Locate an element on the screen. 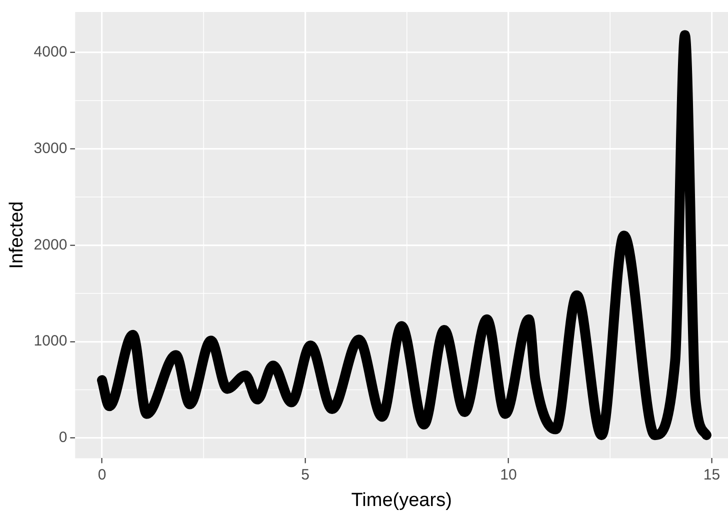 This screenshot has height=518, width=728. x-tick-label: 15 is located at coordinates (711, 475).